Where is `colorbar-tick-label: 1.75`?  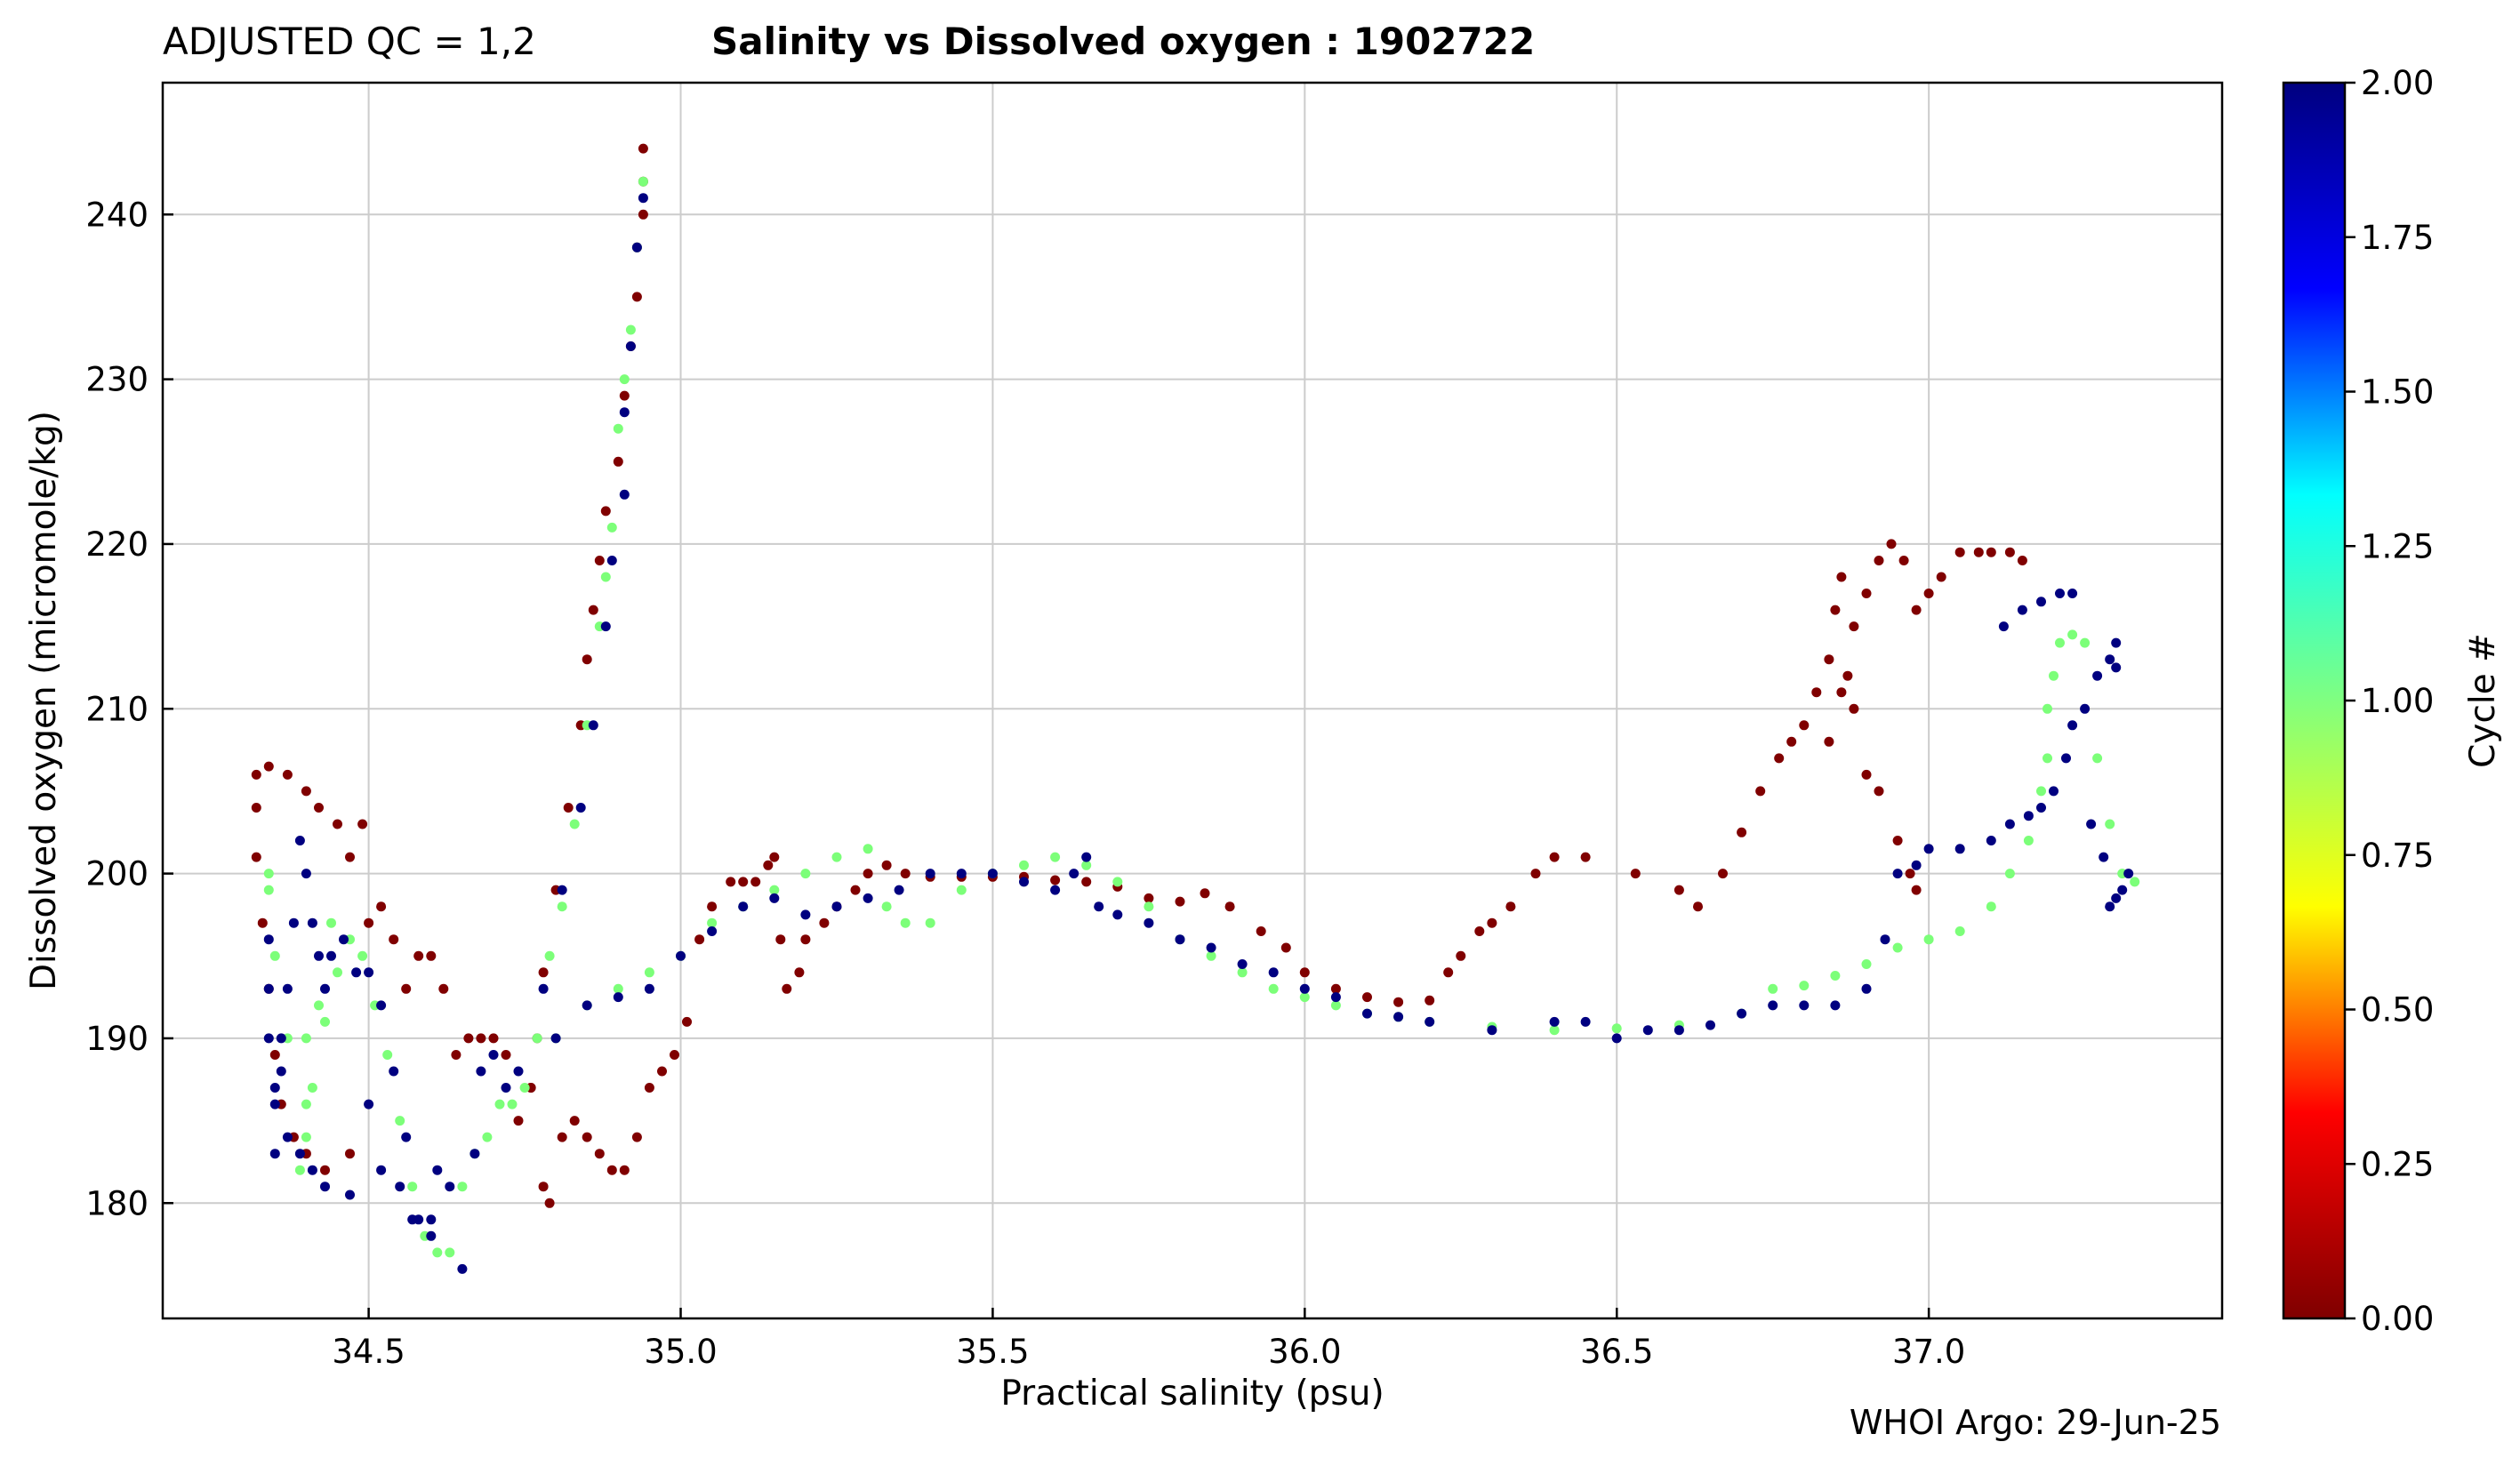
colorbar-tick-label: 1.75 is located at coordinates (2398, 238).